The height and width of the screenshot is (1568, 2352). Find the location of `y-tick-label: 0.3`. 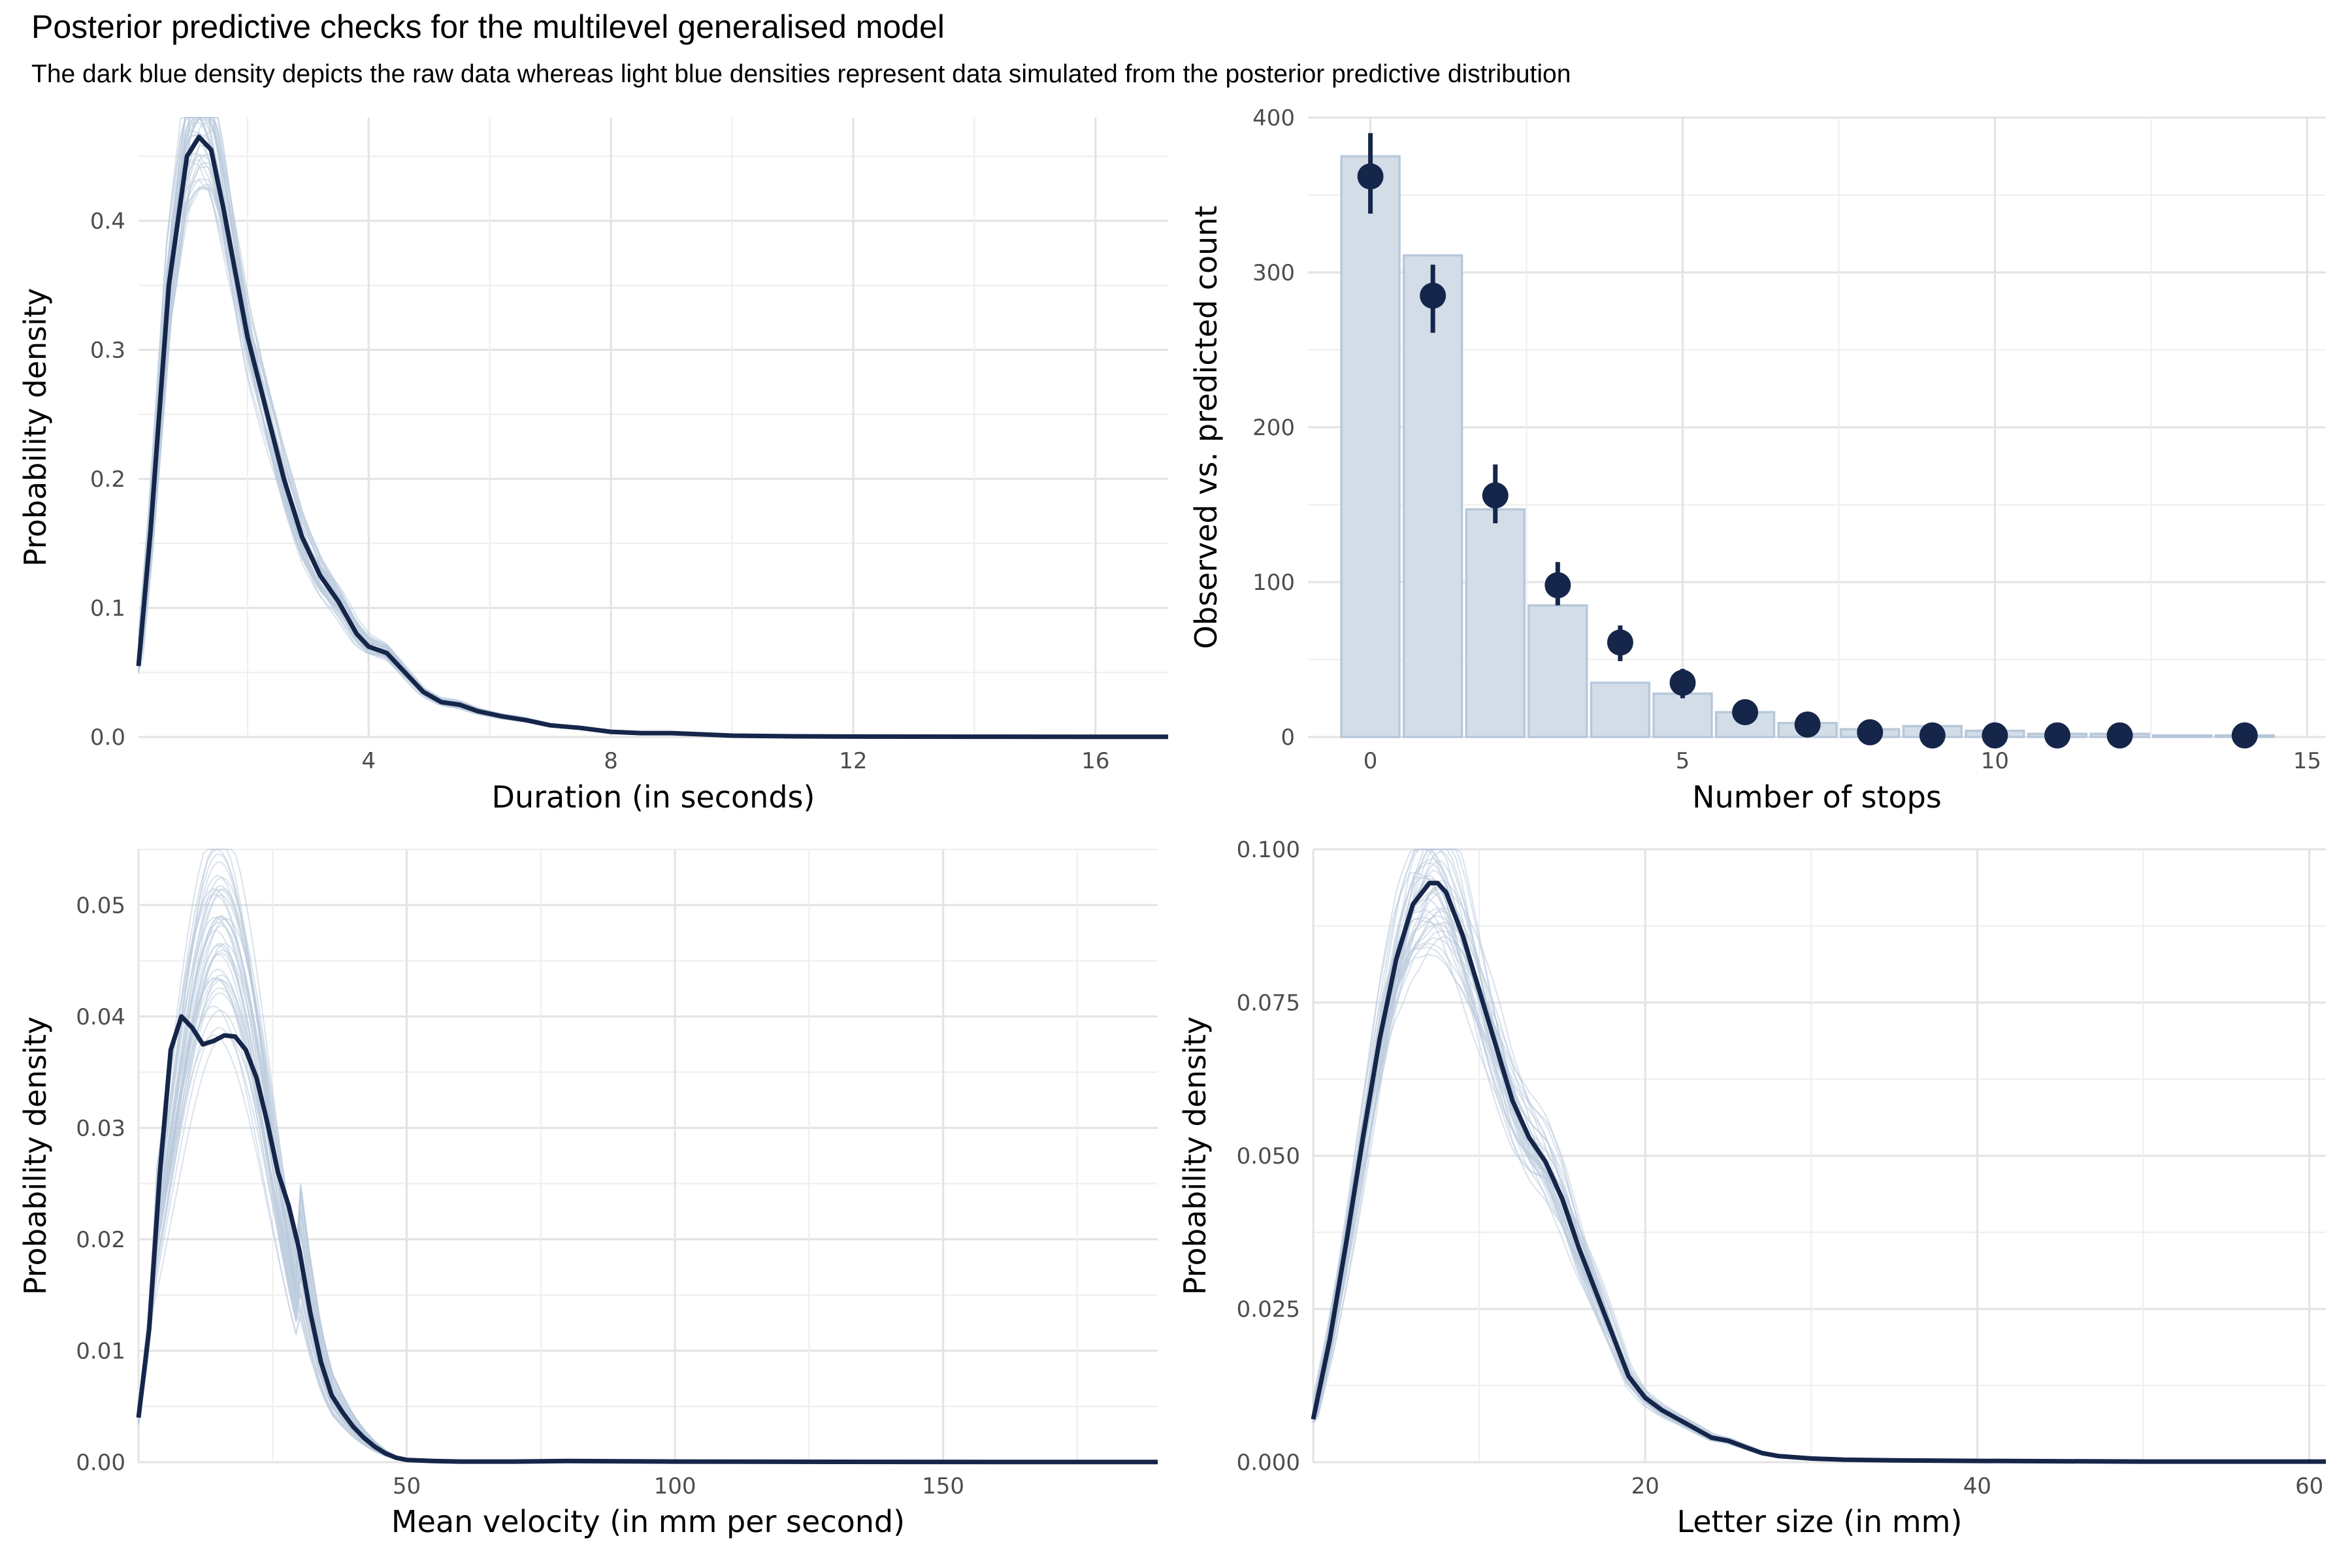

y-tick-label: 0.3 is located at coordinates (107, 351).